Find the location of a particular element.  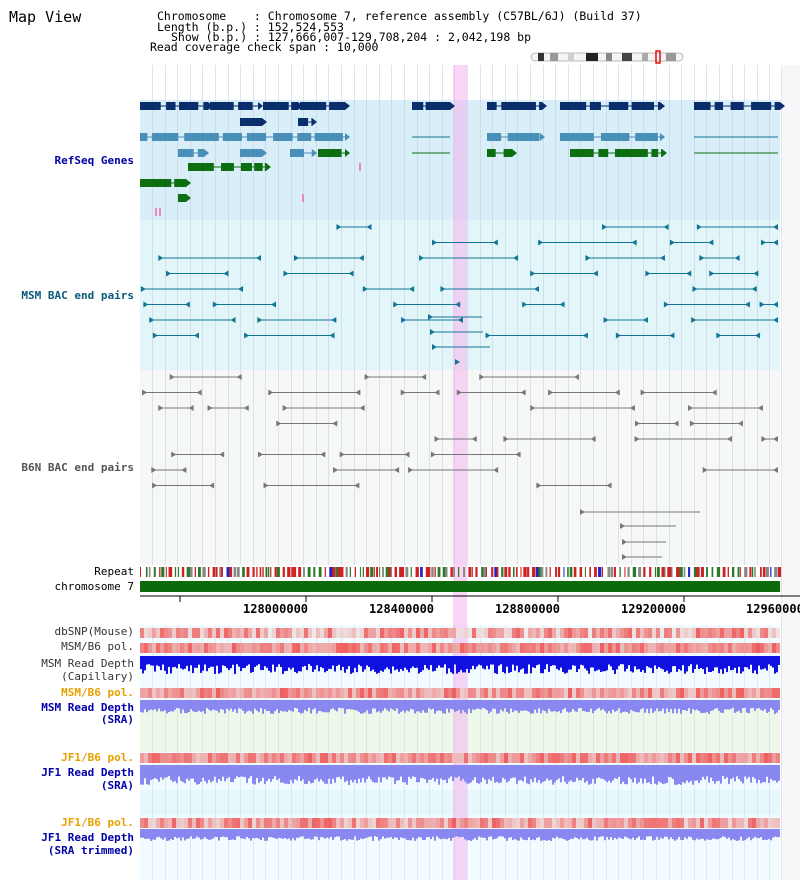

gene-exon is located at coordinates (297, 153).